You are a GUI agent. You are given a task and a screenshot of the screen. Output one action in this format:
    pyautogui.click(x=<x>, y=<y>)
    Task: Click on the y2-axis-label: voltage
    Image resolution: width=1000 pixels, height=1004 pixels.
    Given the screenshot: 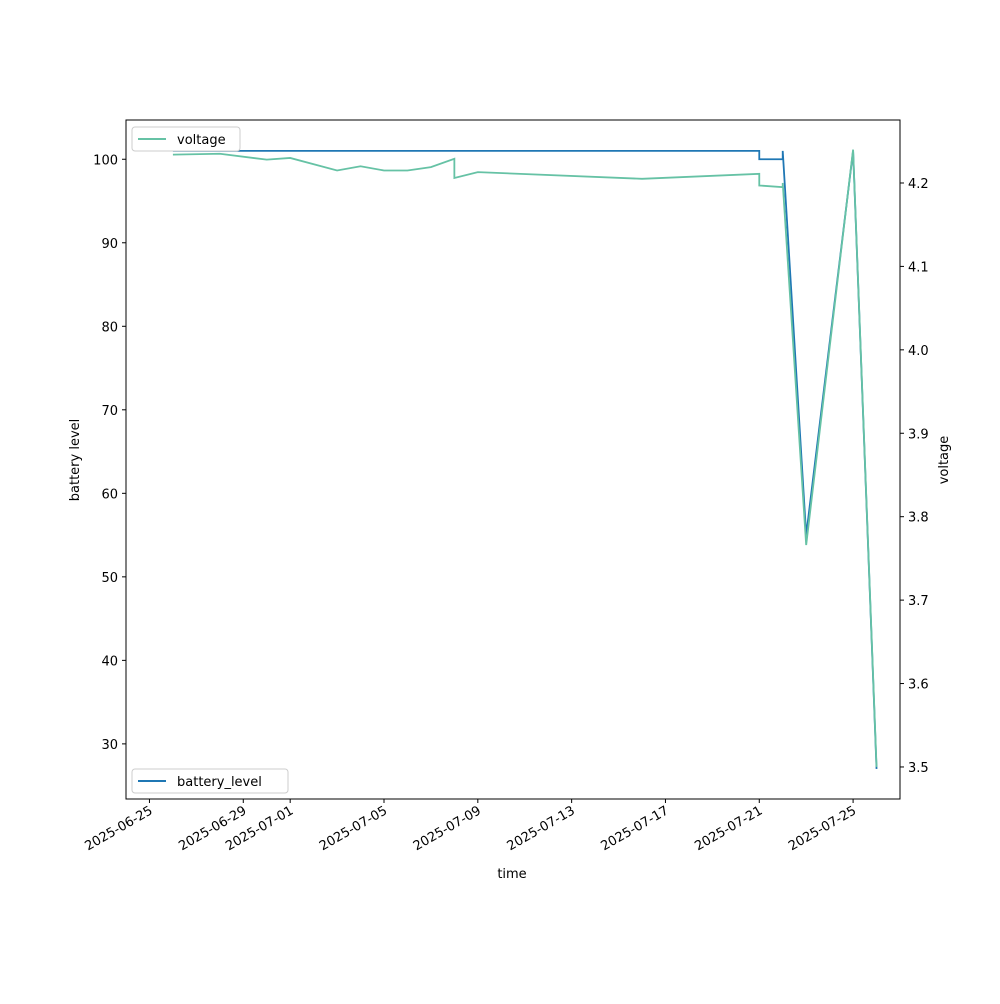 What is the action you would take?
    pyautogui.click(x=944, y=460)
    